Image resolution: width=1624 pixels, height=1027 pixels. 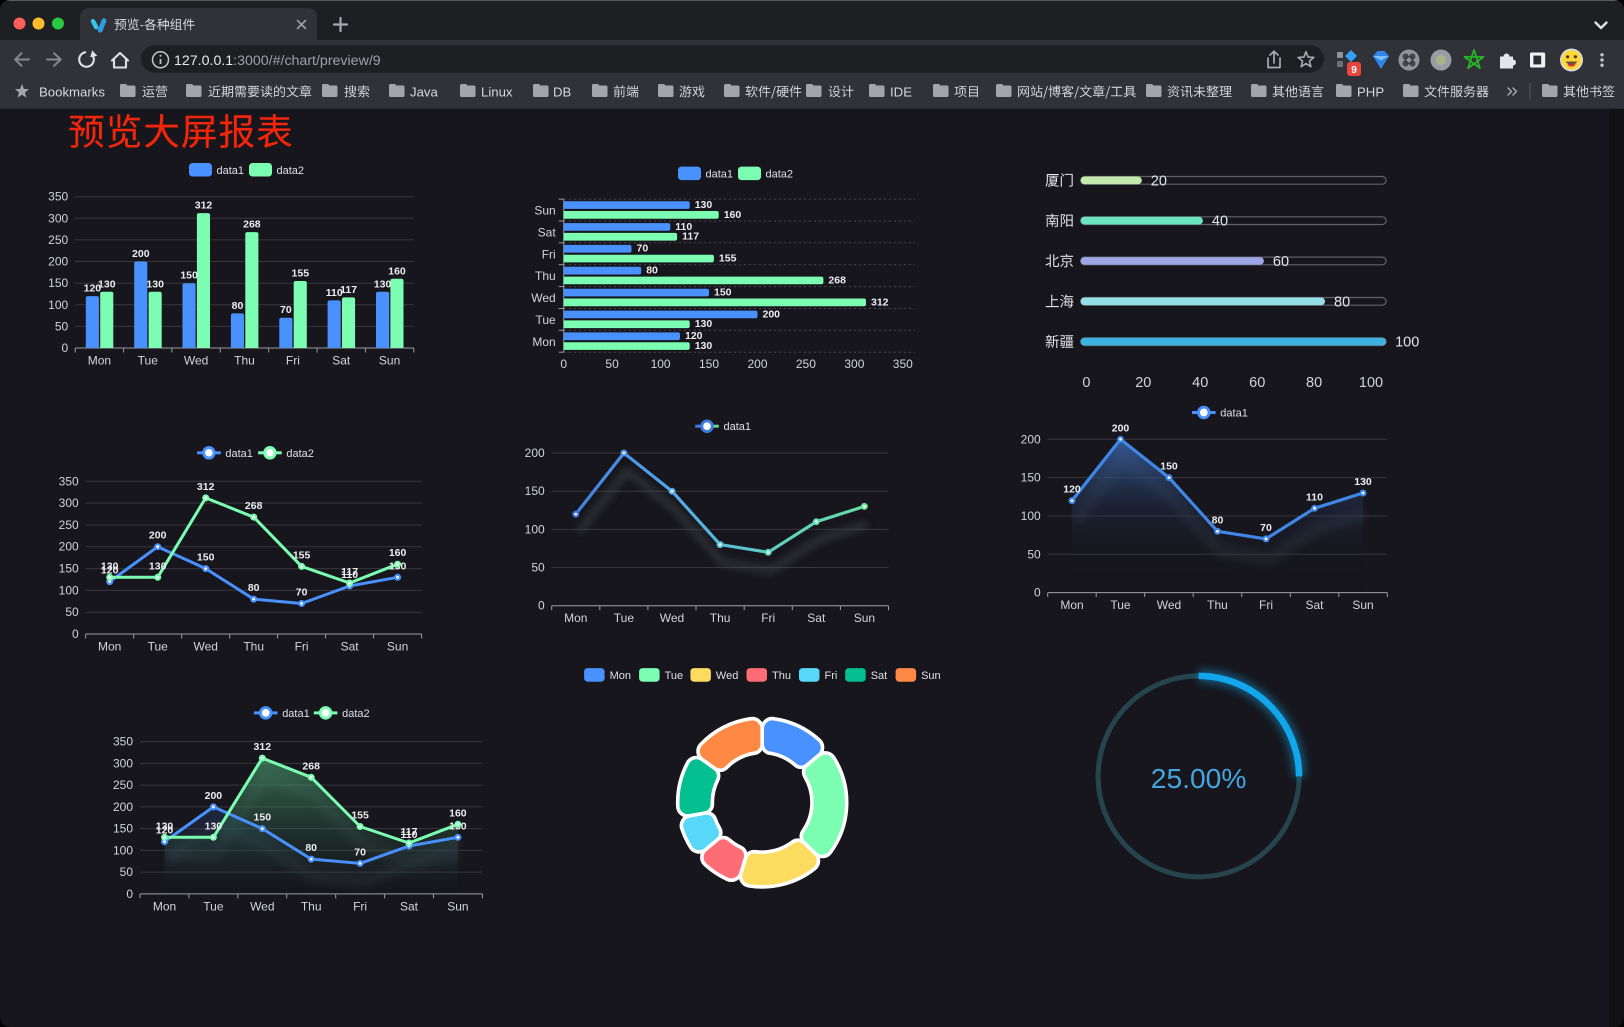 What do you see at coordinates (497, 92) in the screenshot?
I see `svg-text: Linux` at bounding box center [497, 92].